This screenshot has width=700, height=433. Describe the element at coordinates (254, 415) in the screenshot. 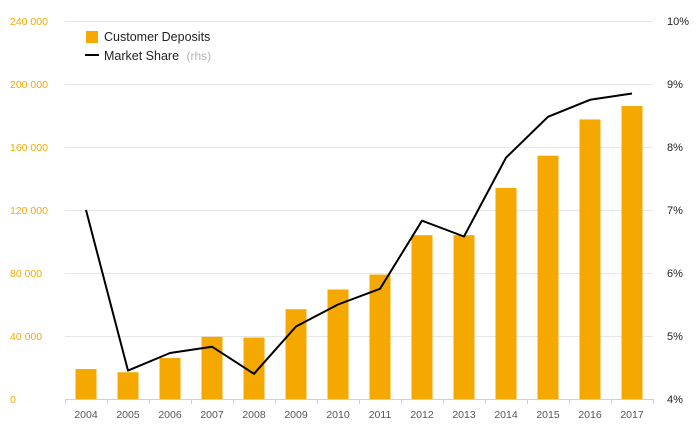

I see `x-tick-label: 2008` at that location.